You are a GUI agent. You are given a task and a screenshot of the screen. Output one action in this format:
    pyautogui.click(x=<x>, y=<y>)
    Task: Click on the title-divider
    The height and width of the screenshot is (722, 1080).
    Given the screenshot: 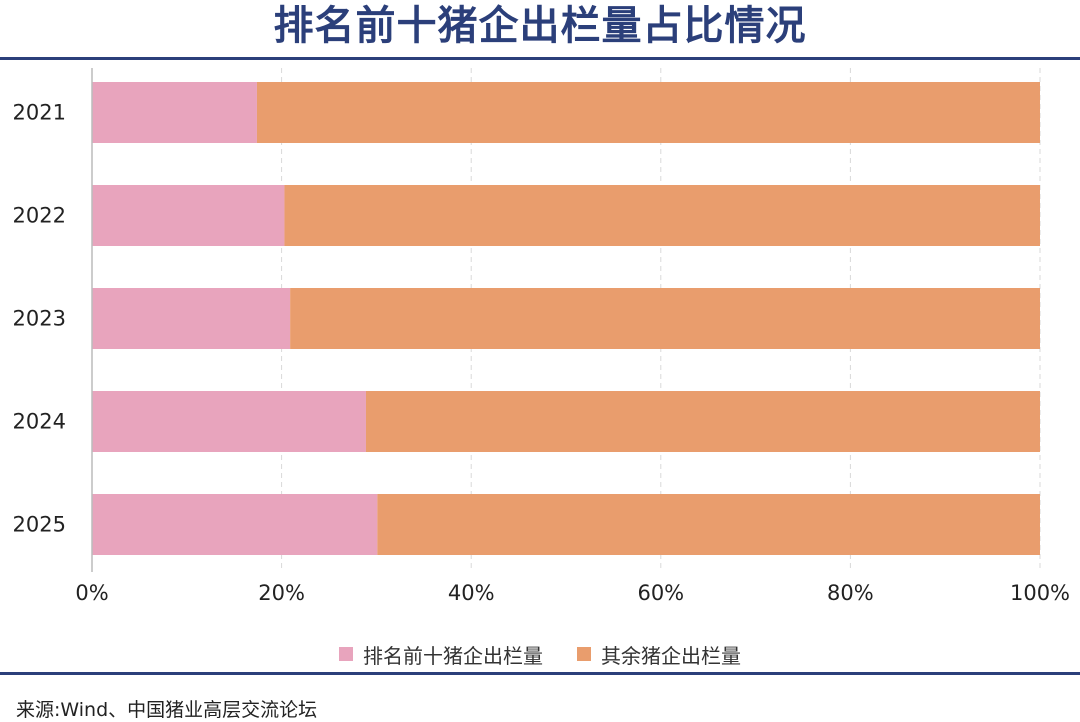 What is the action you would take?
    pyautogui.click(x=540, y=58)
    